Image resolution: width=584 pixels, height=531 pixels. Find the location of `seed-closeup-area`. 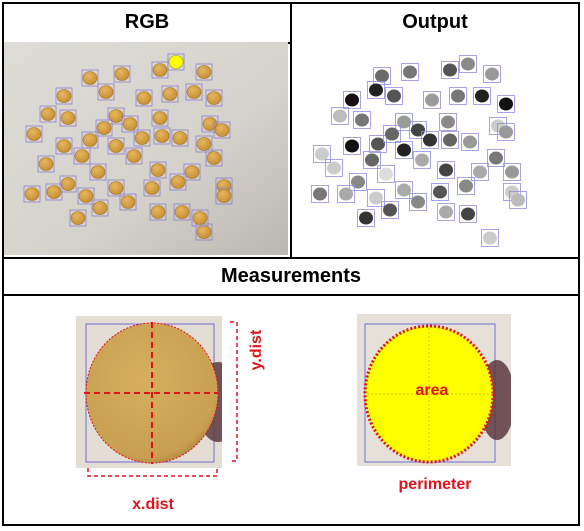

seed-closeup-area is located at coordinates (434, 390).